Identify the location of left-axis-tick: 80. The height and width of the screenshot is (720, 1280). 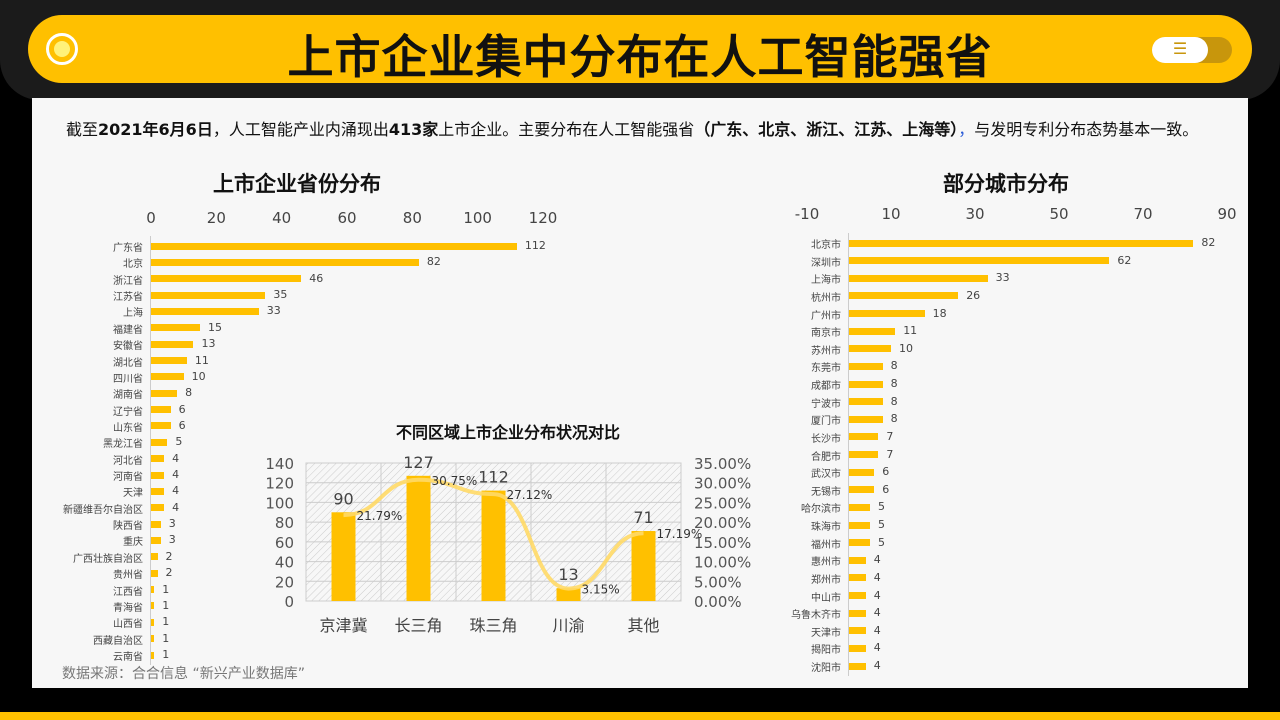
(284, 523).